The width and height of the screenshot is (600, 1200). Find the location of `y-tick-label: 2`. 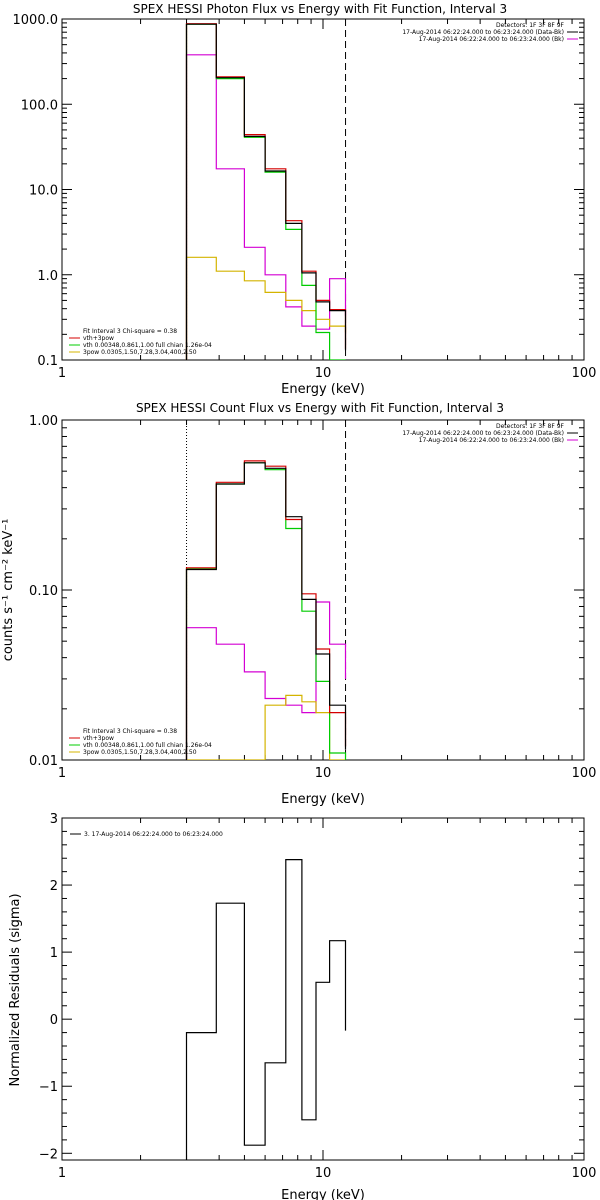

y-tick-label: 2 is located at coordinates (54, 886).